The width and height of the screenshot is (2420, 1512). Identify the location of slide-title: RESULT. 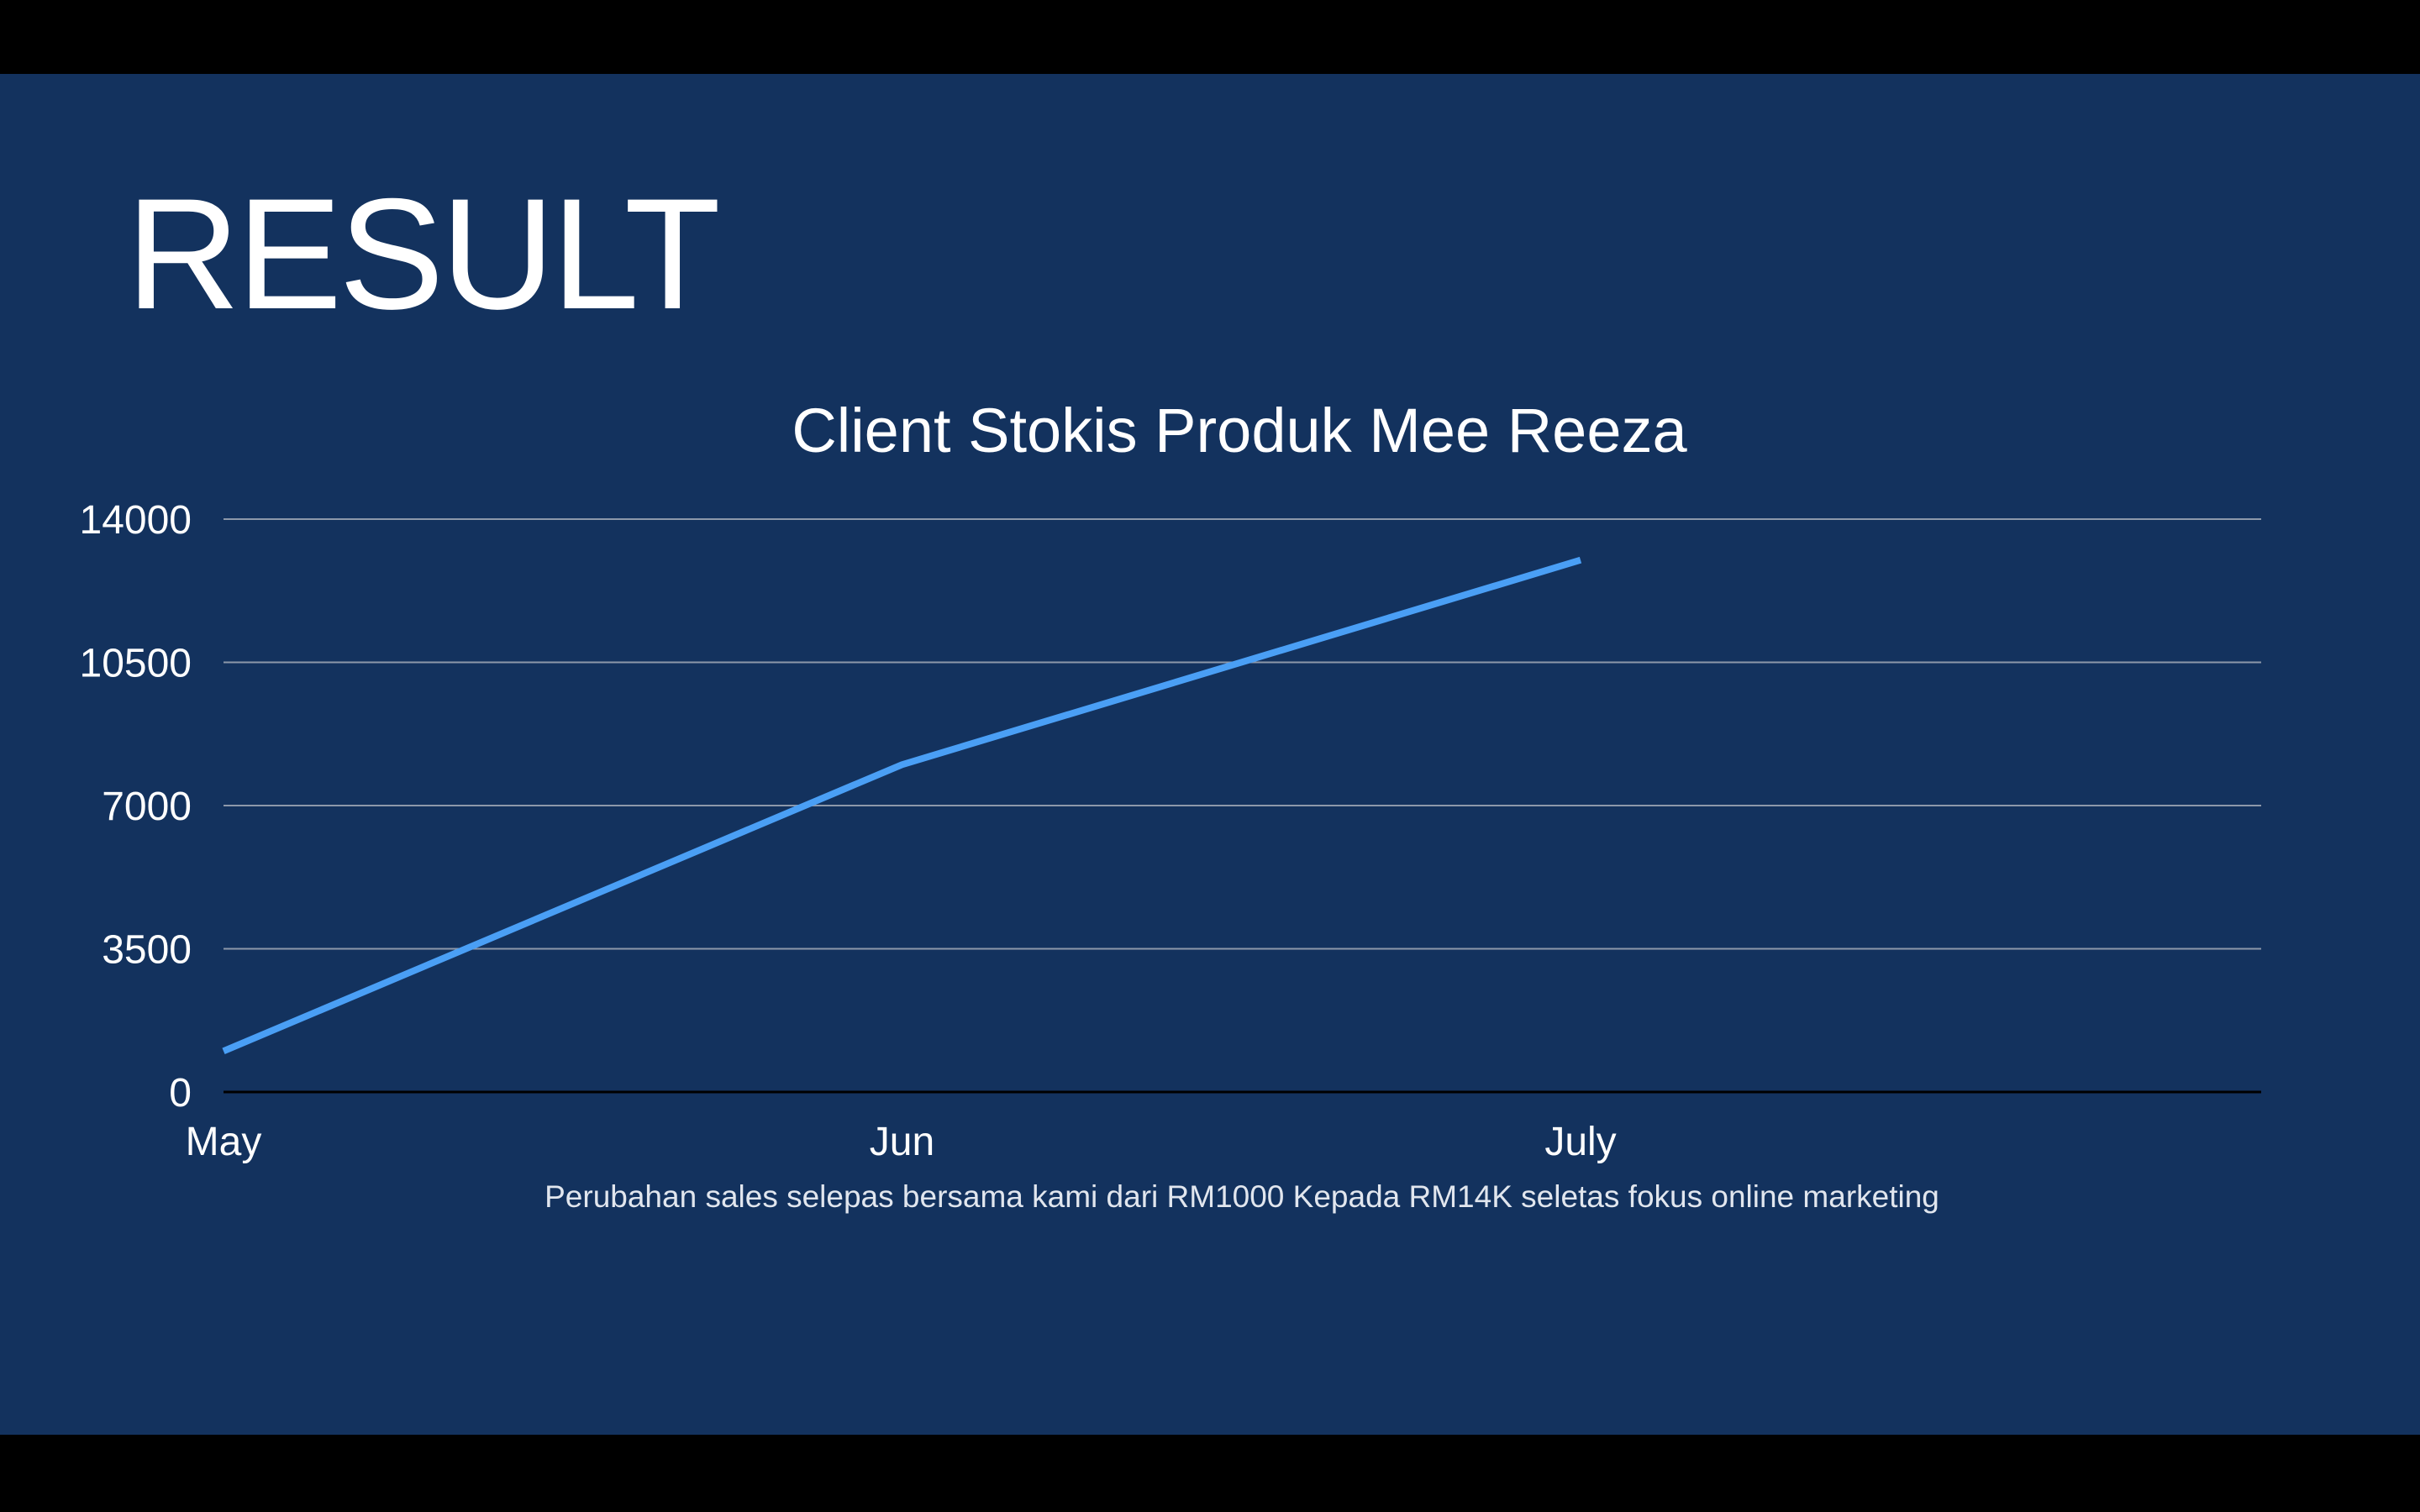
(423, 253).